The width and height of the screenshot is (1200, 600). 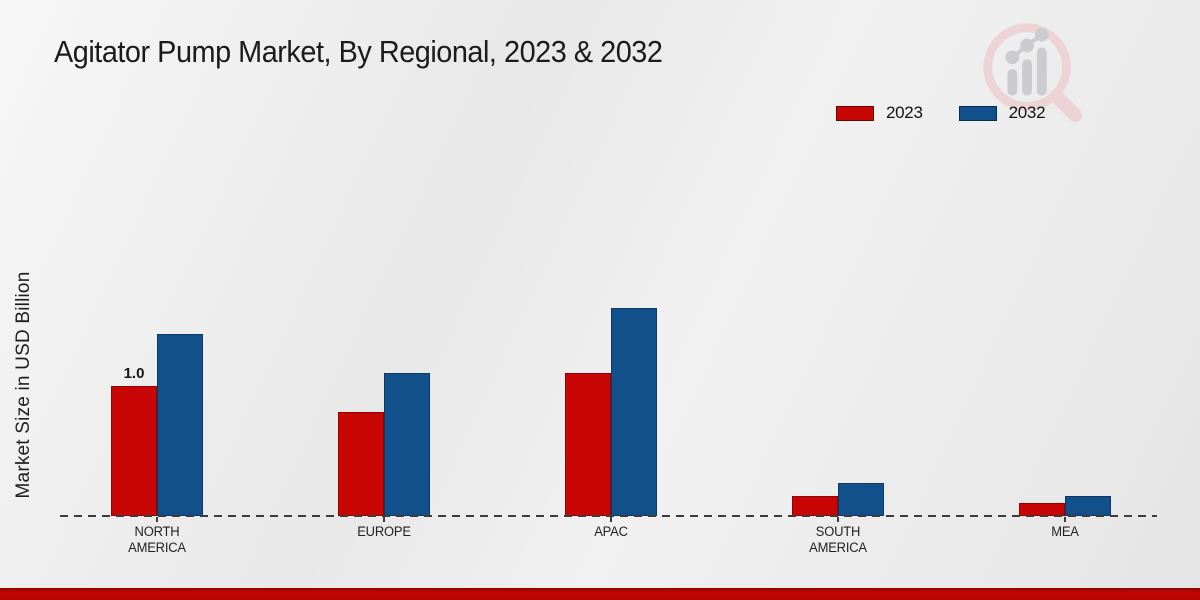 What do you see at coordinates (941, 113) in the screenshot?
I see `legend: 2023 2032` at bounding box center [941, 113].